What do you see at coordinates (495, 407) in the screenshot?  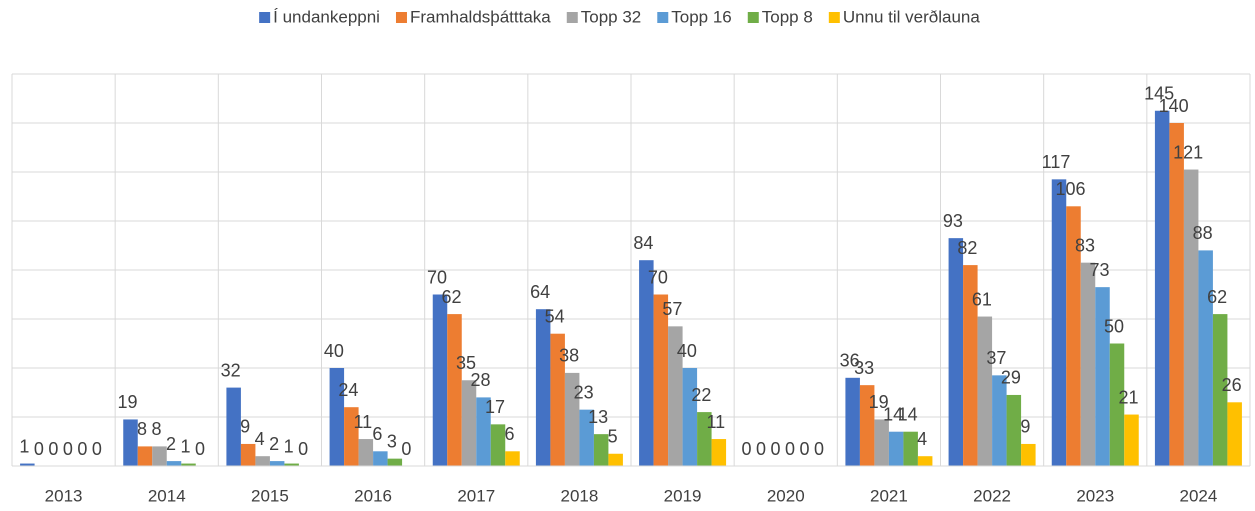 I see `data-label: 17` at bounding box center [495, 407].